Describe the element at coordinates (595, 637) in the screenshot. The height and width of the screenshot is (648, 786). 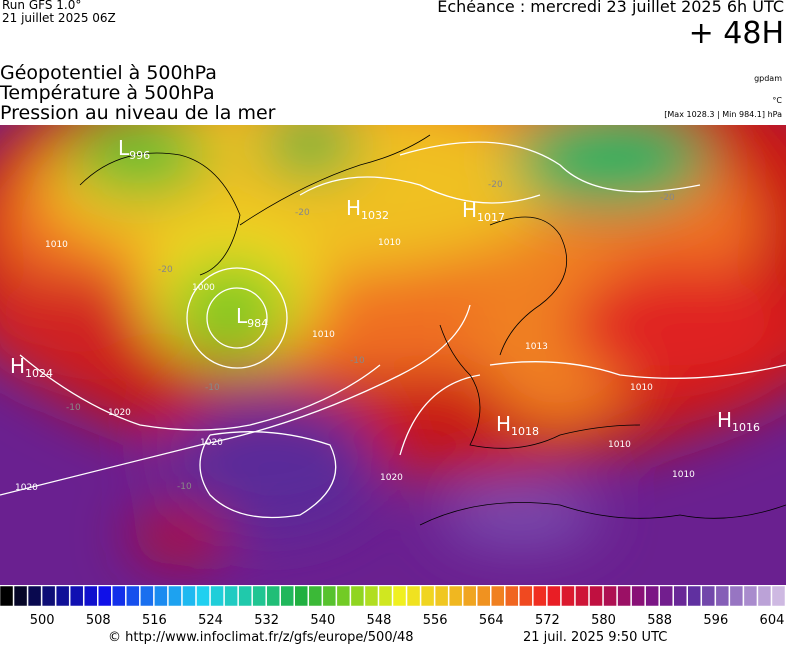
I see `generated-time: 21 juil. 2025 9:50 UTC` at that location.